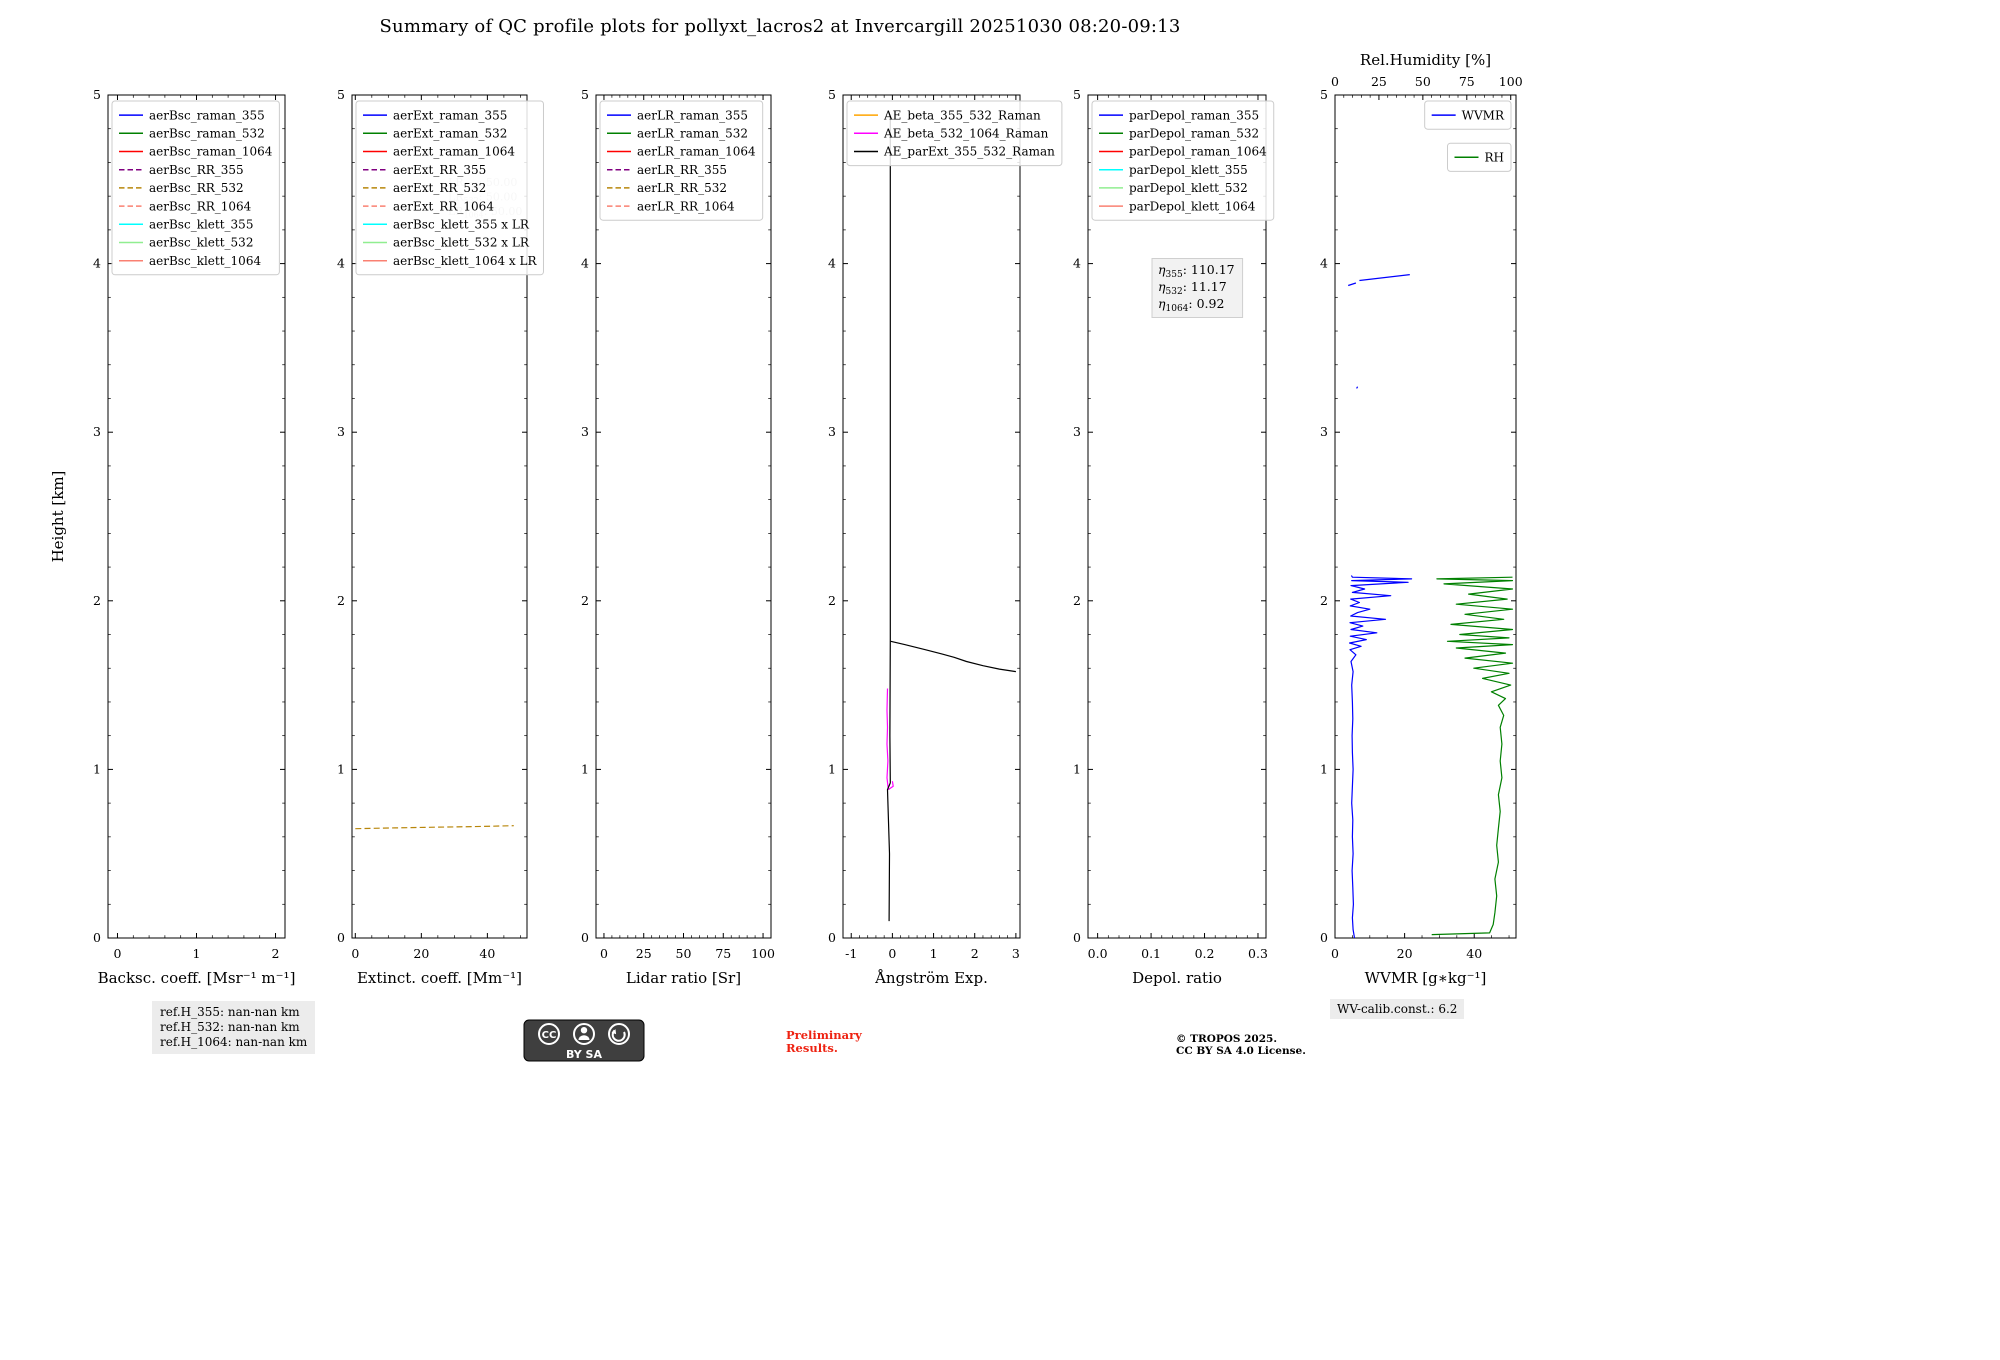 The width and height of the screenshot is (2000, 1360). What do you see at coordinates (619, 1034) in the screenshot?
I see `share-alike-icon` at bounding box center [619, 1034].